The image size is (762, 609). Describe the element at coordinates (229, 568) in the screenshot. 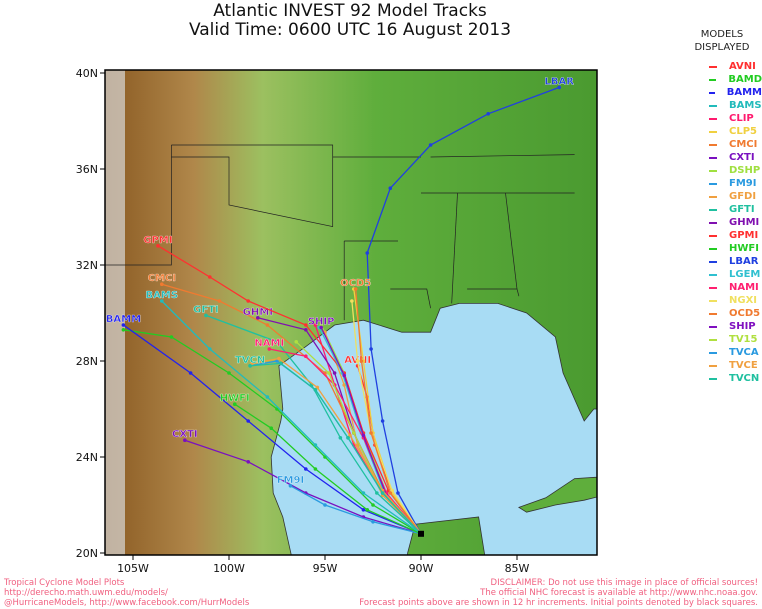

I see `lon-tick-label: 100W` at that location.